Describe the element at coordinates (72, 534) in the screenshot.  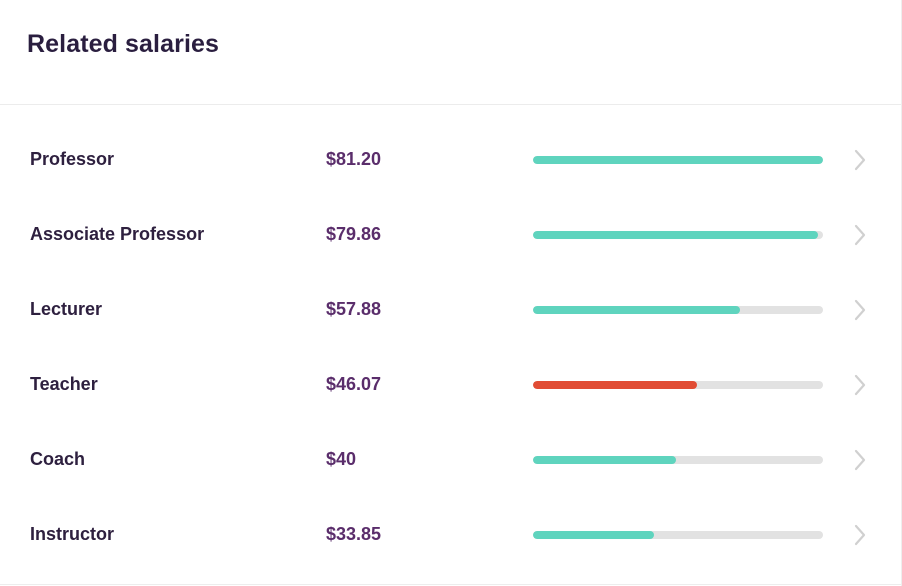
I see `role-name: Instructor` at that location.